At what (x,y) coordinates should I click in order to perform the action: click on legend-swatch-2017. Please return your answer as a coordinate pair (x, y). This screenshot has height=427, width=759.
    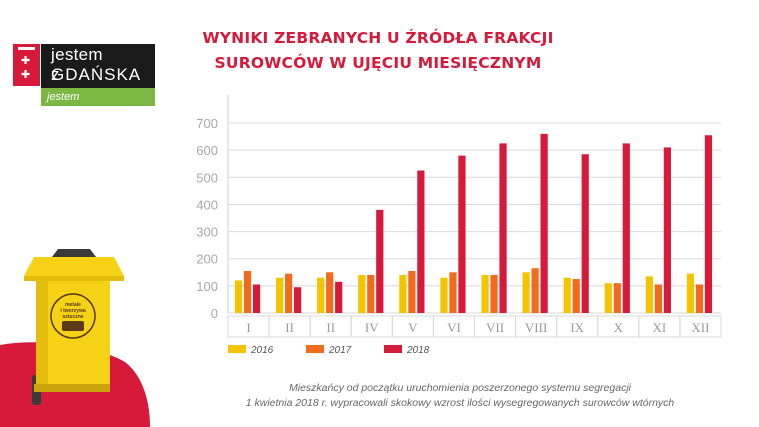
    Looking at the image, I should click on (315, 349).